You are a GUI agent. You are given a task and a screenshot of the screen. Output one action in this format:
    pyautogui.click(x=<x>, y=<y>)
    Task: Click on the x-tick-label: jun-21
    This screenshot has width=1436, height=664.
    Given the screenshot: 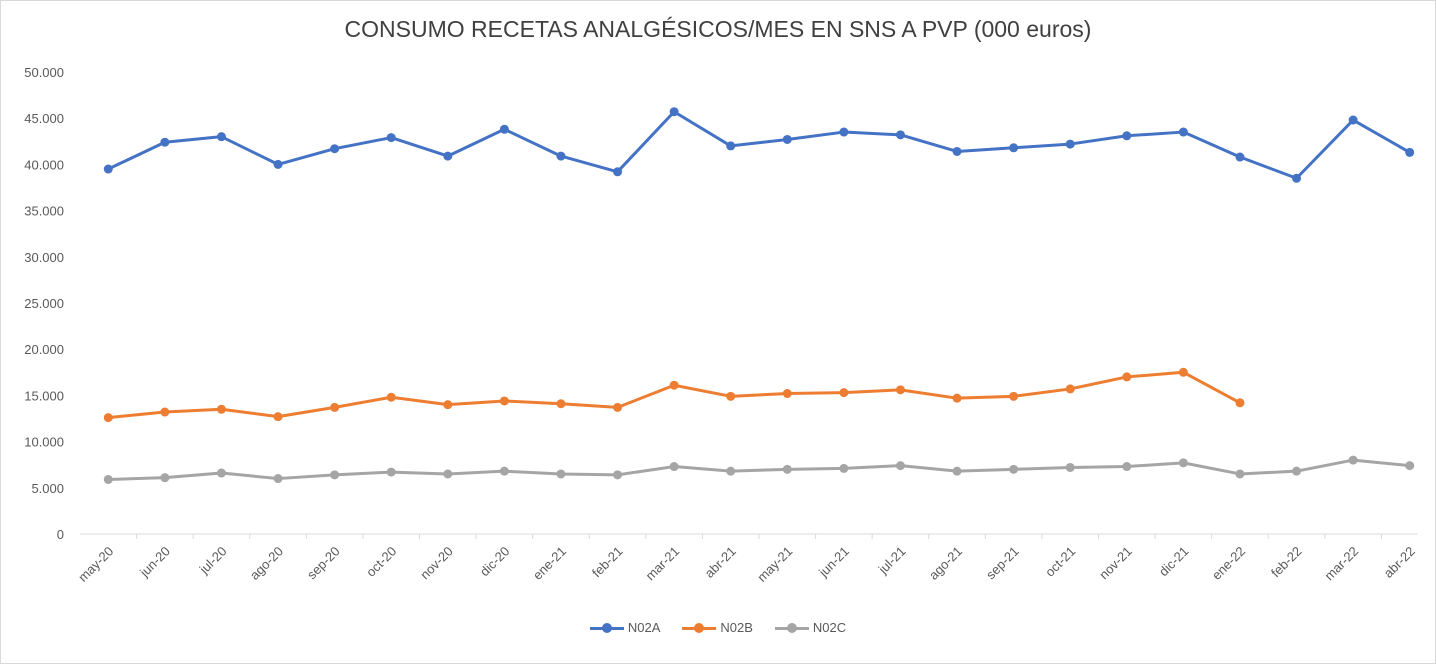 What is the action you would take?
    pyautogui.click(x=833, y=562)
    